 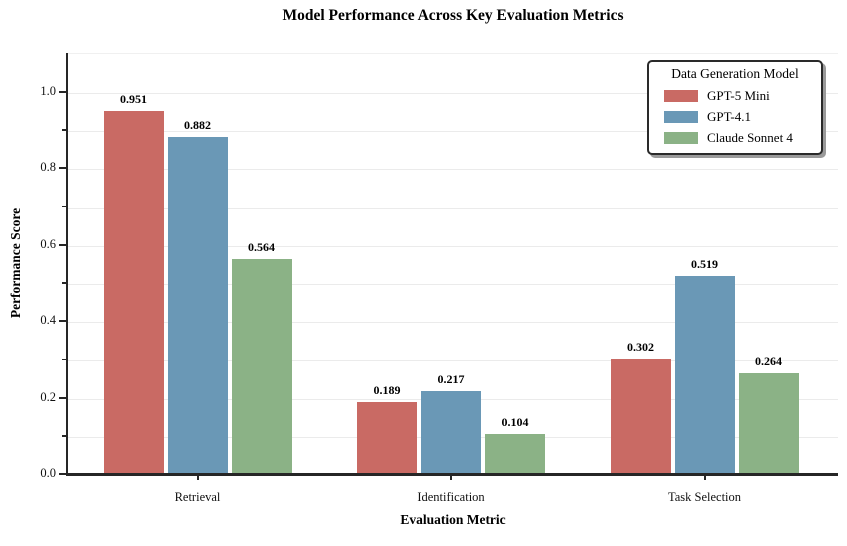 What do you see at coordinates (387, 389) in the screenshot?
I see `bar-value-label: 0.189` at bounding box center [387, 389].